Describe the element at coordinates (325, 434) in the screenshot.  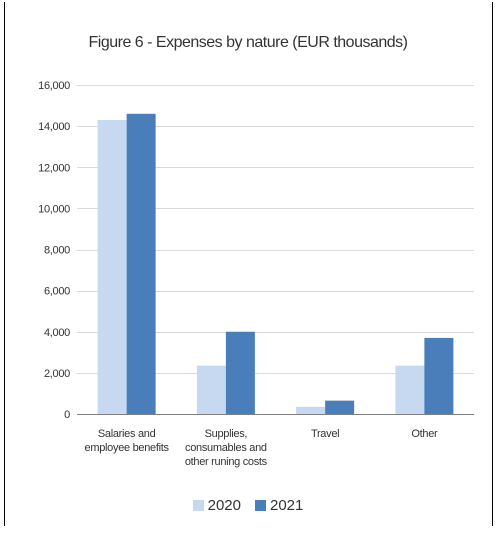
I see `x-tick-label: Travel` at that location.